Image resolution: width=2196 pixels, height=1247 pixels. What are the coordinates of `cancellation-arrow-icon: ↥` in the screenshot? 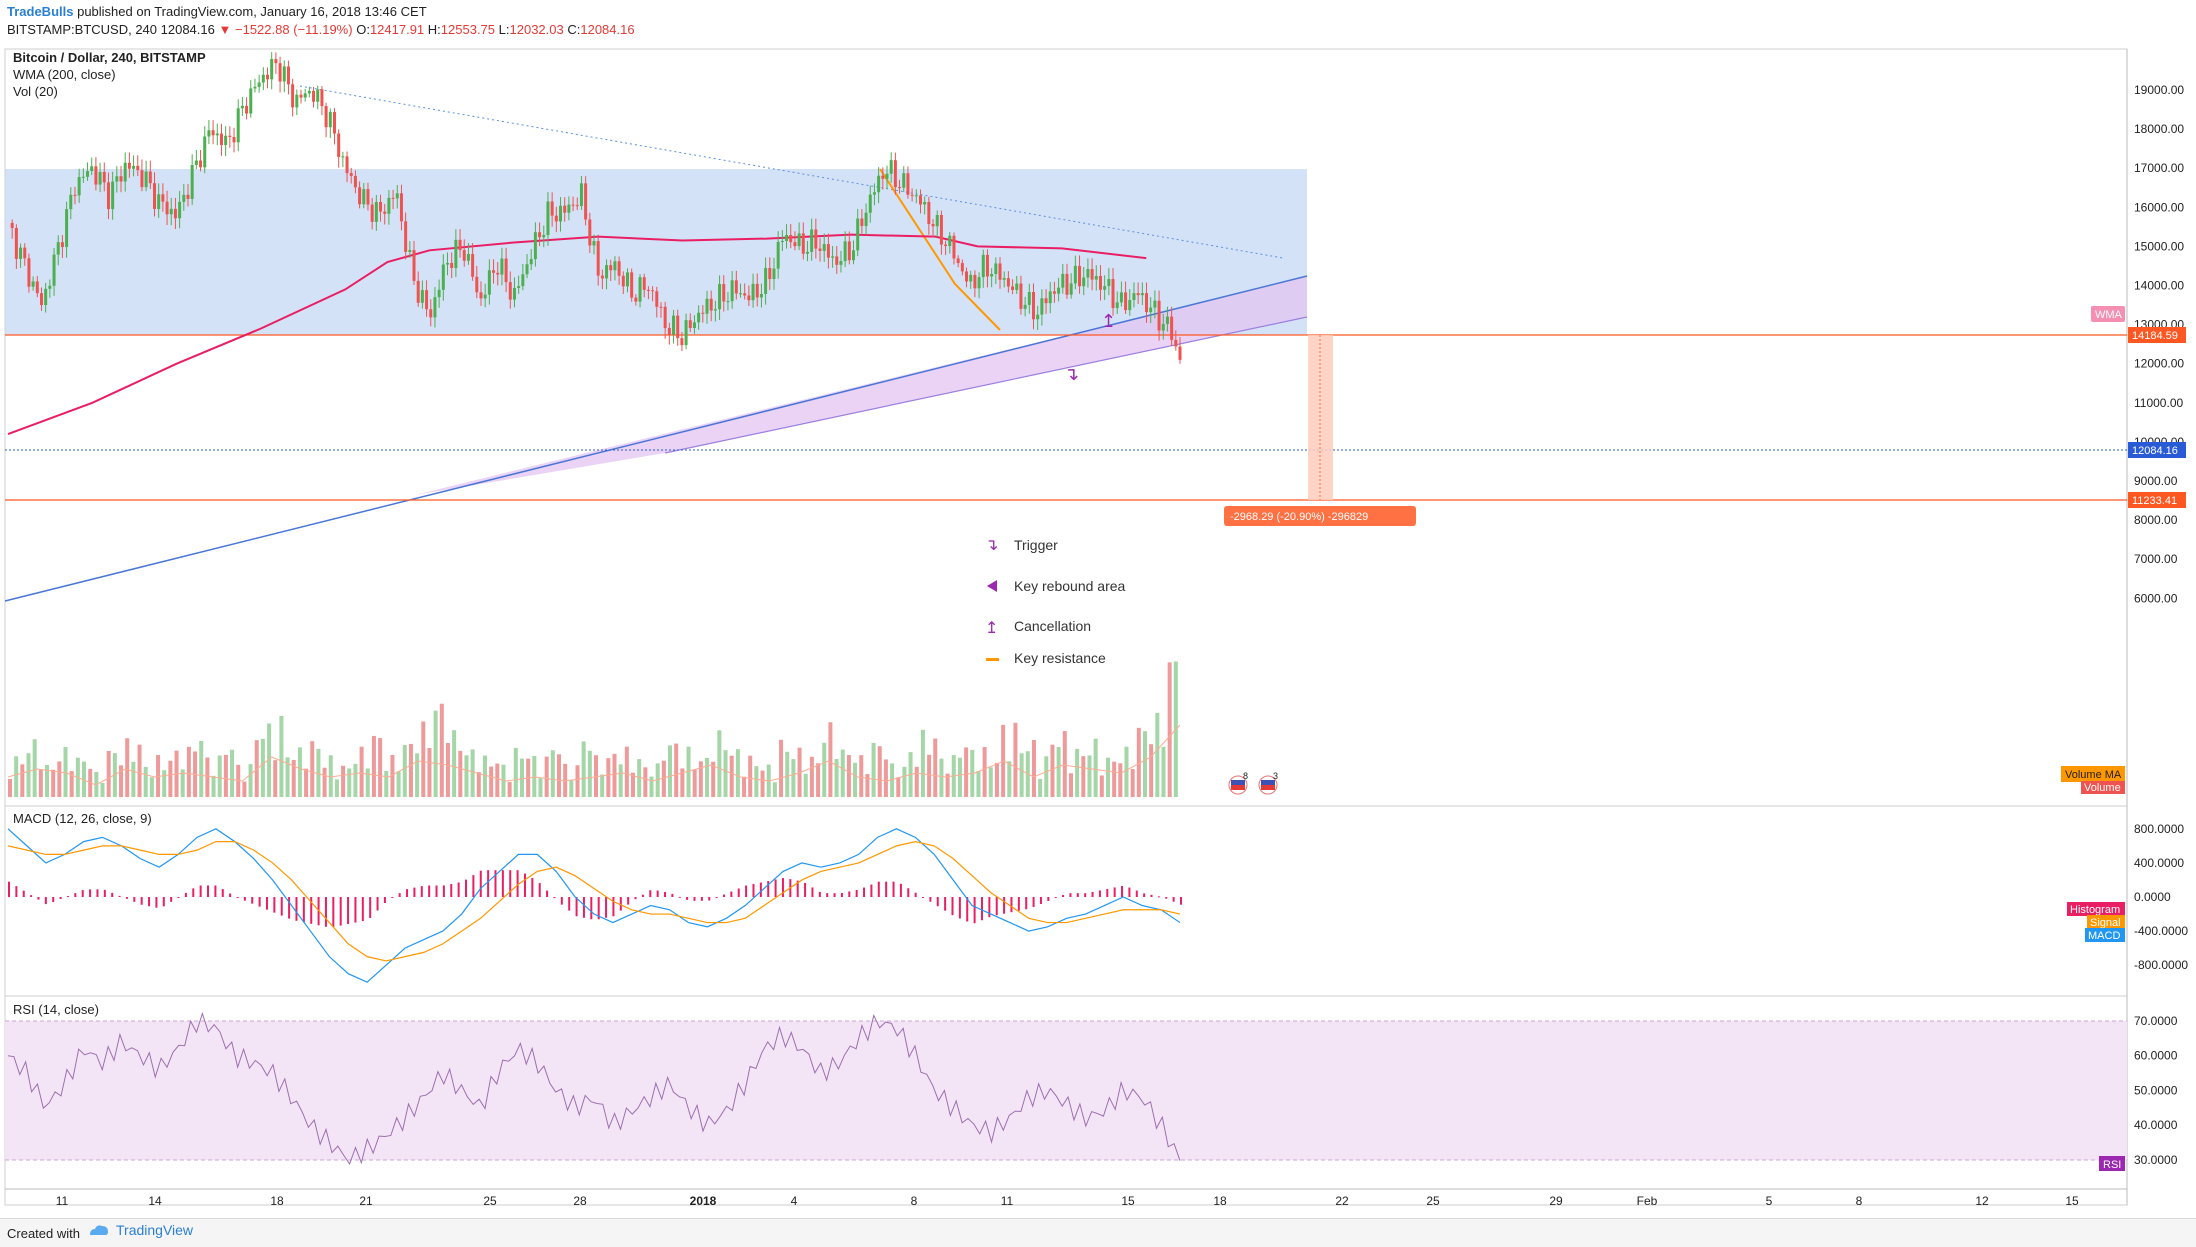 It's located at (1108, 321).